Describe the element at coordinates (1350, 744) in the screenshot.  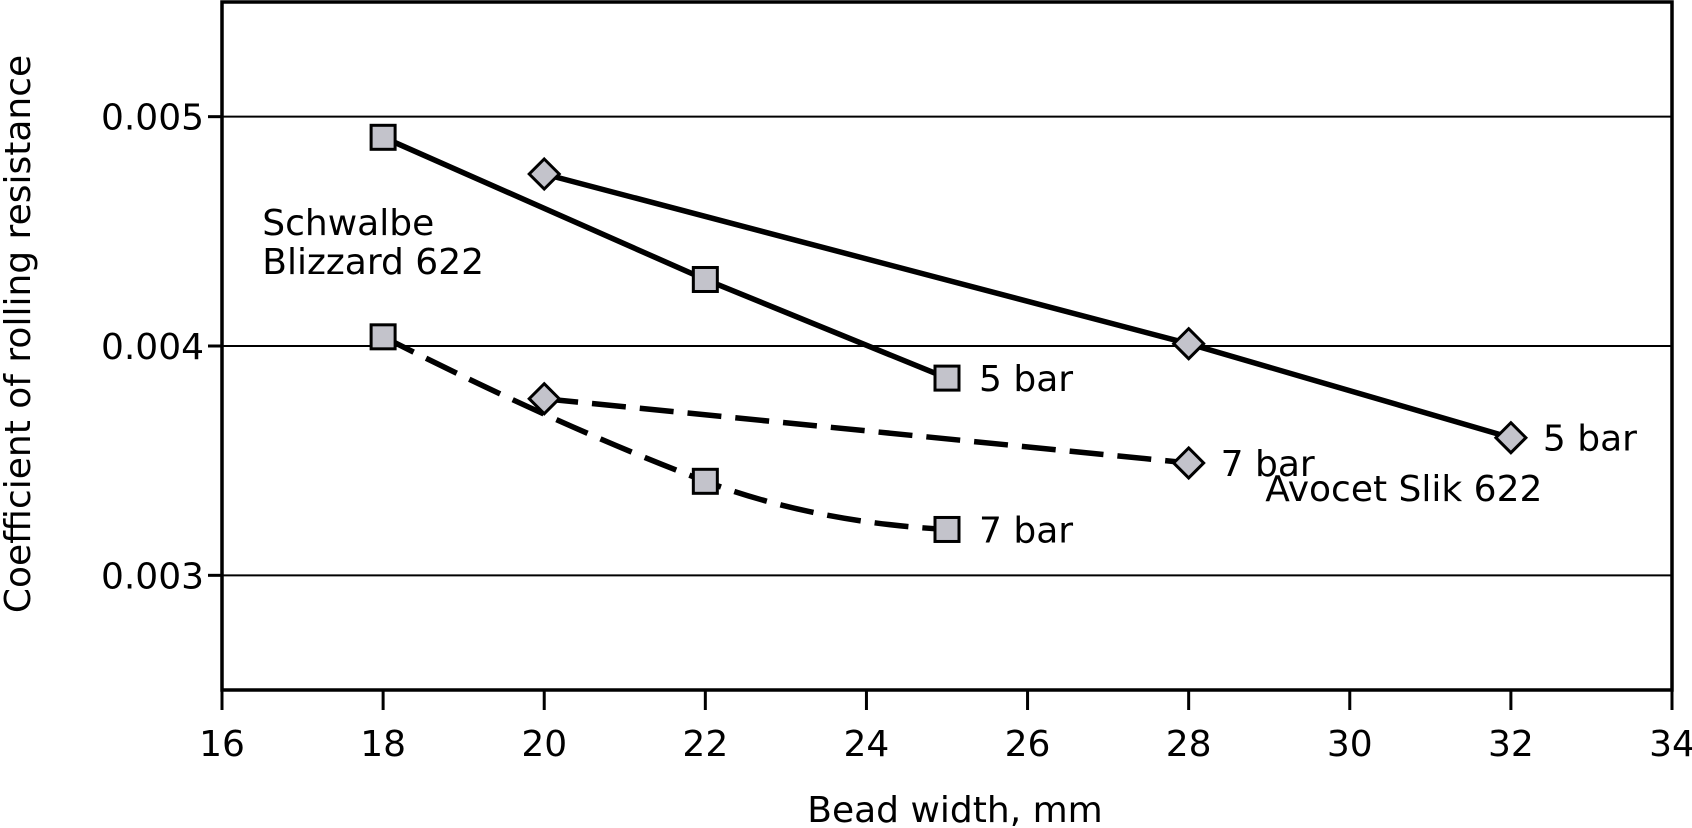
I see `x-tick-label: 30` at that location.